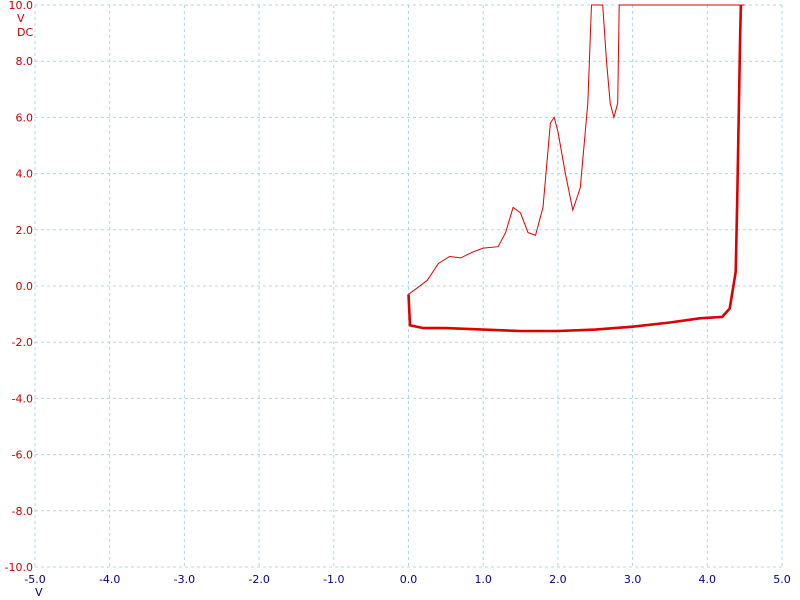 Image resolution: width=800 pixels, height=600 pixels. Describe the element at coordinates (25, 61) in the screenshot. I see `y-tick-label: 8.0` at that location.